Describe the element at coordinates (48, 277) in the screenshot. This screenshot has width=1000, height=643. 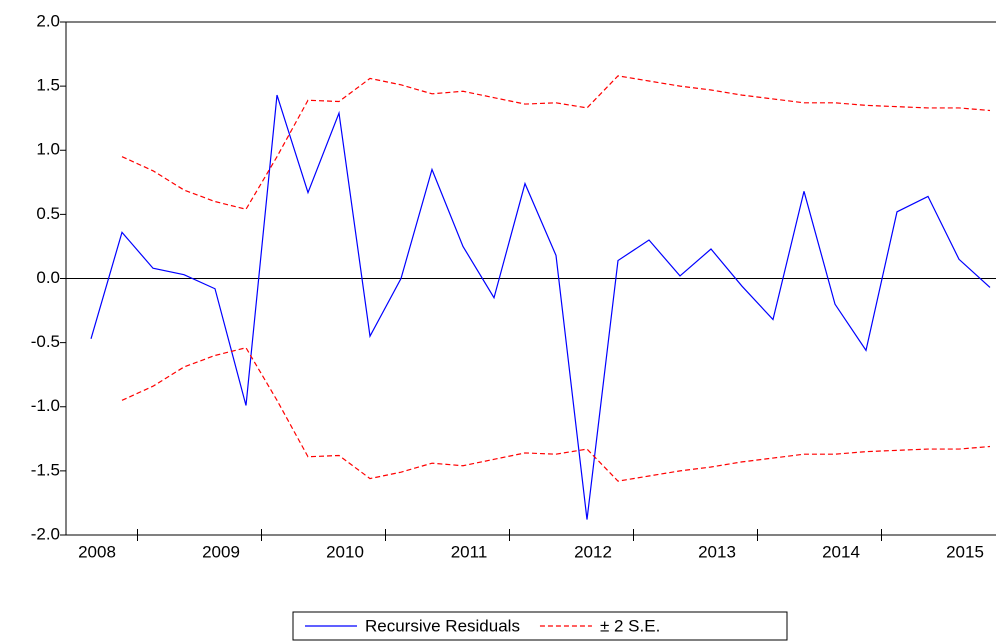
I see `y-tick-label: 0.0` at that location.